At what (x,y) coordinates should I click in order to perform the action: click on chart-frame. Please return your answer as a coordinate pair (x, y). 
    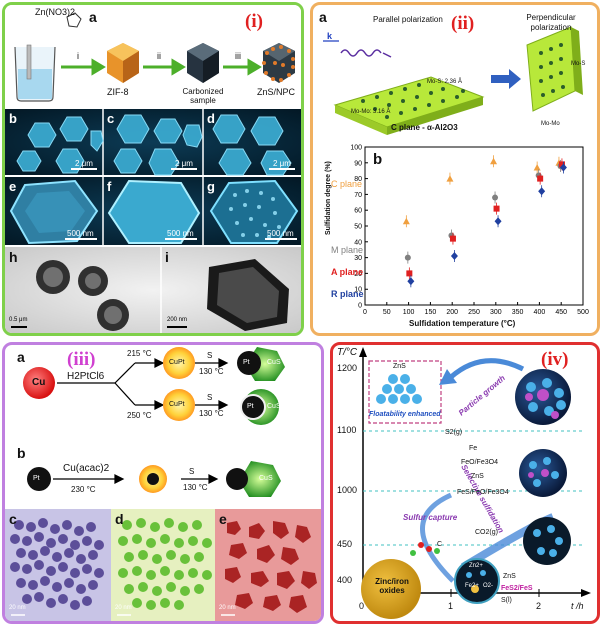
    Looking at the image, I should click on (474, 226).